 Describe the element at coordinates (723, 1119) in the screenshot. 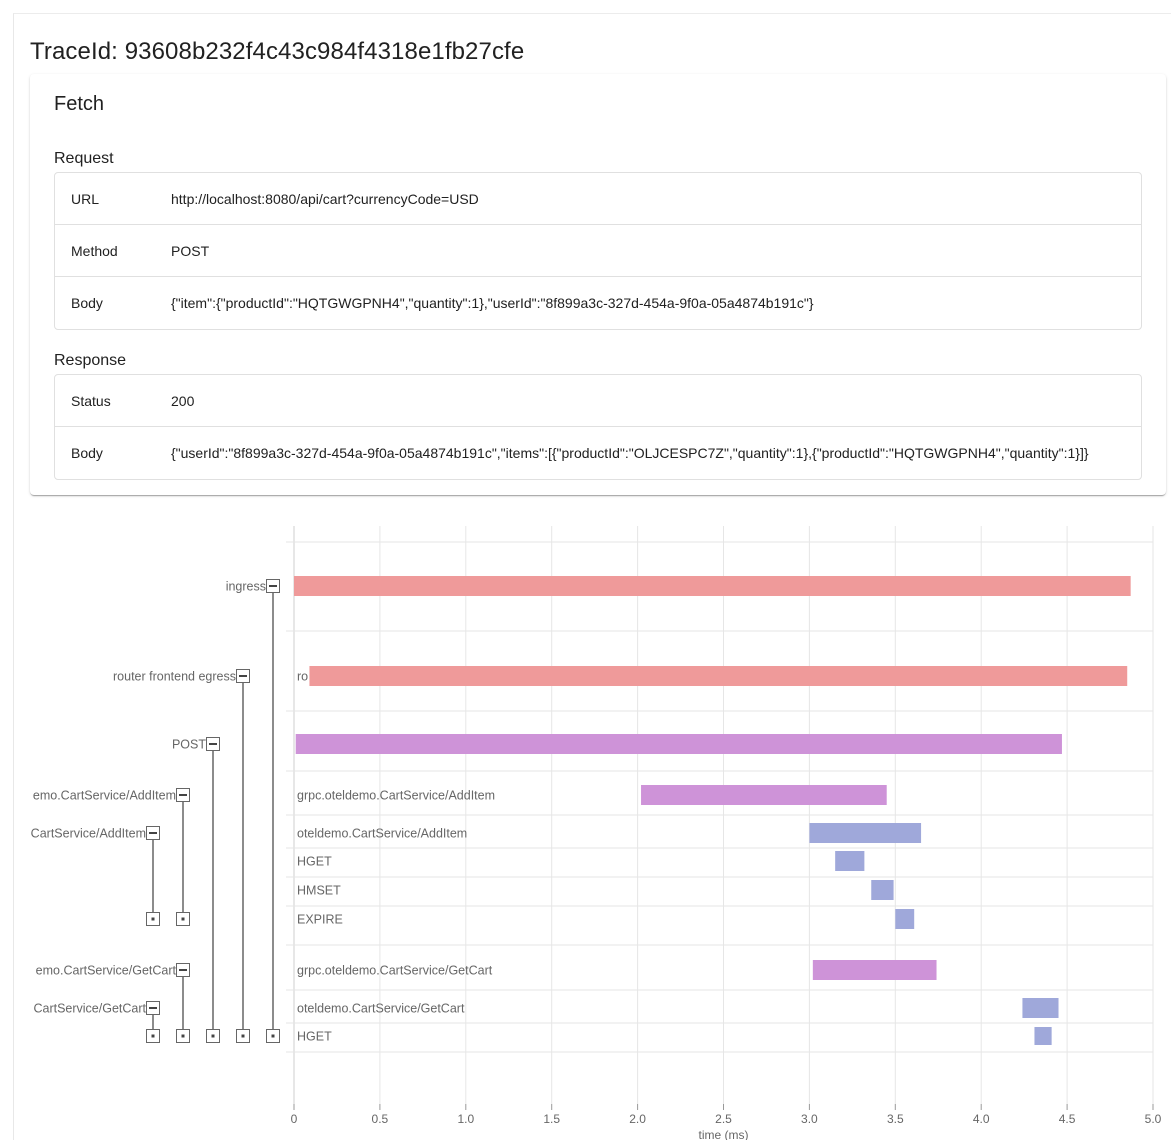

I see `x-tick-label: 2.5` at that location.